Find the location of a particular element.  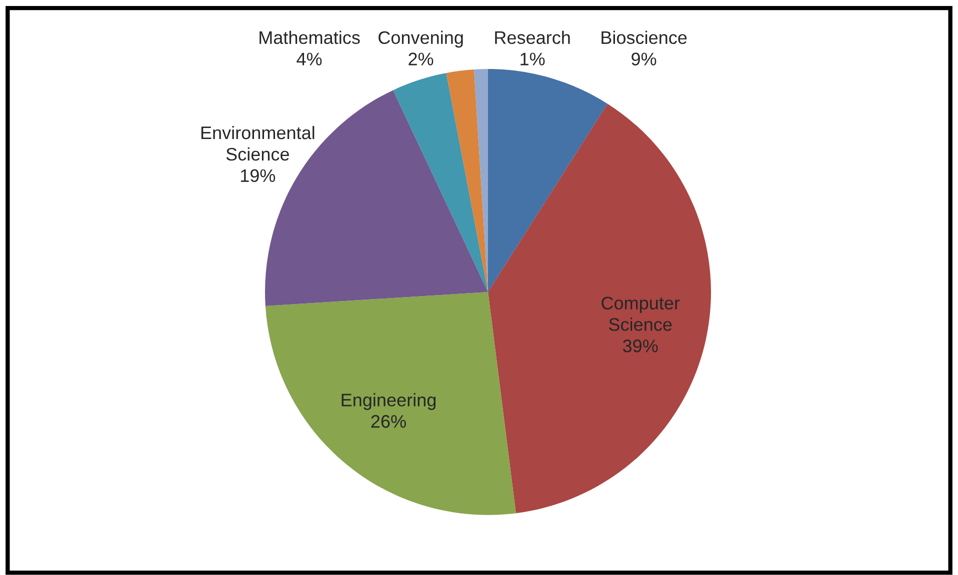

slice-label: Computer Science is located at coordinates (641, 313).